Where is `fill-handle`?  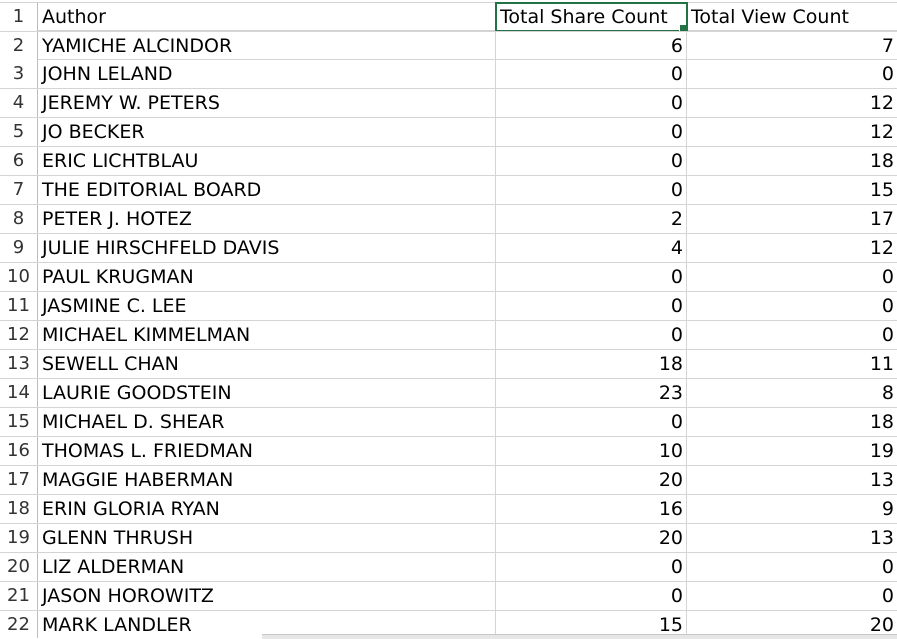 fill-handle is located at coordinates (682, 27).